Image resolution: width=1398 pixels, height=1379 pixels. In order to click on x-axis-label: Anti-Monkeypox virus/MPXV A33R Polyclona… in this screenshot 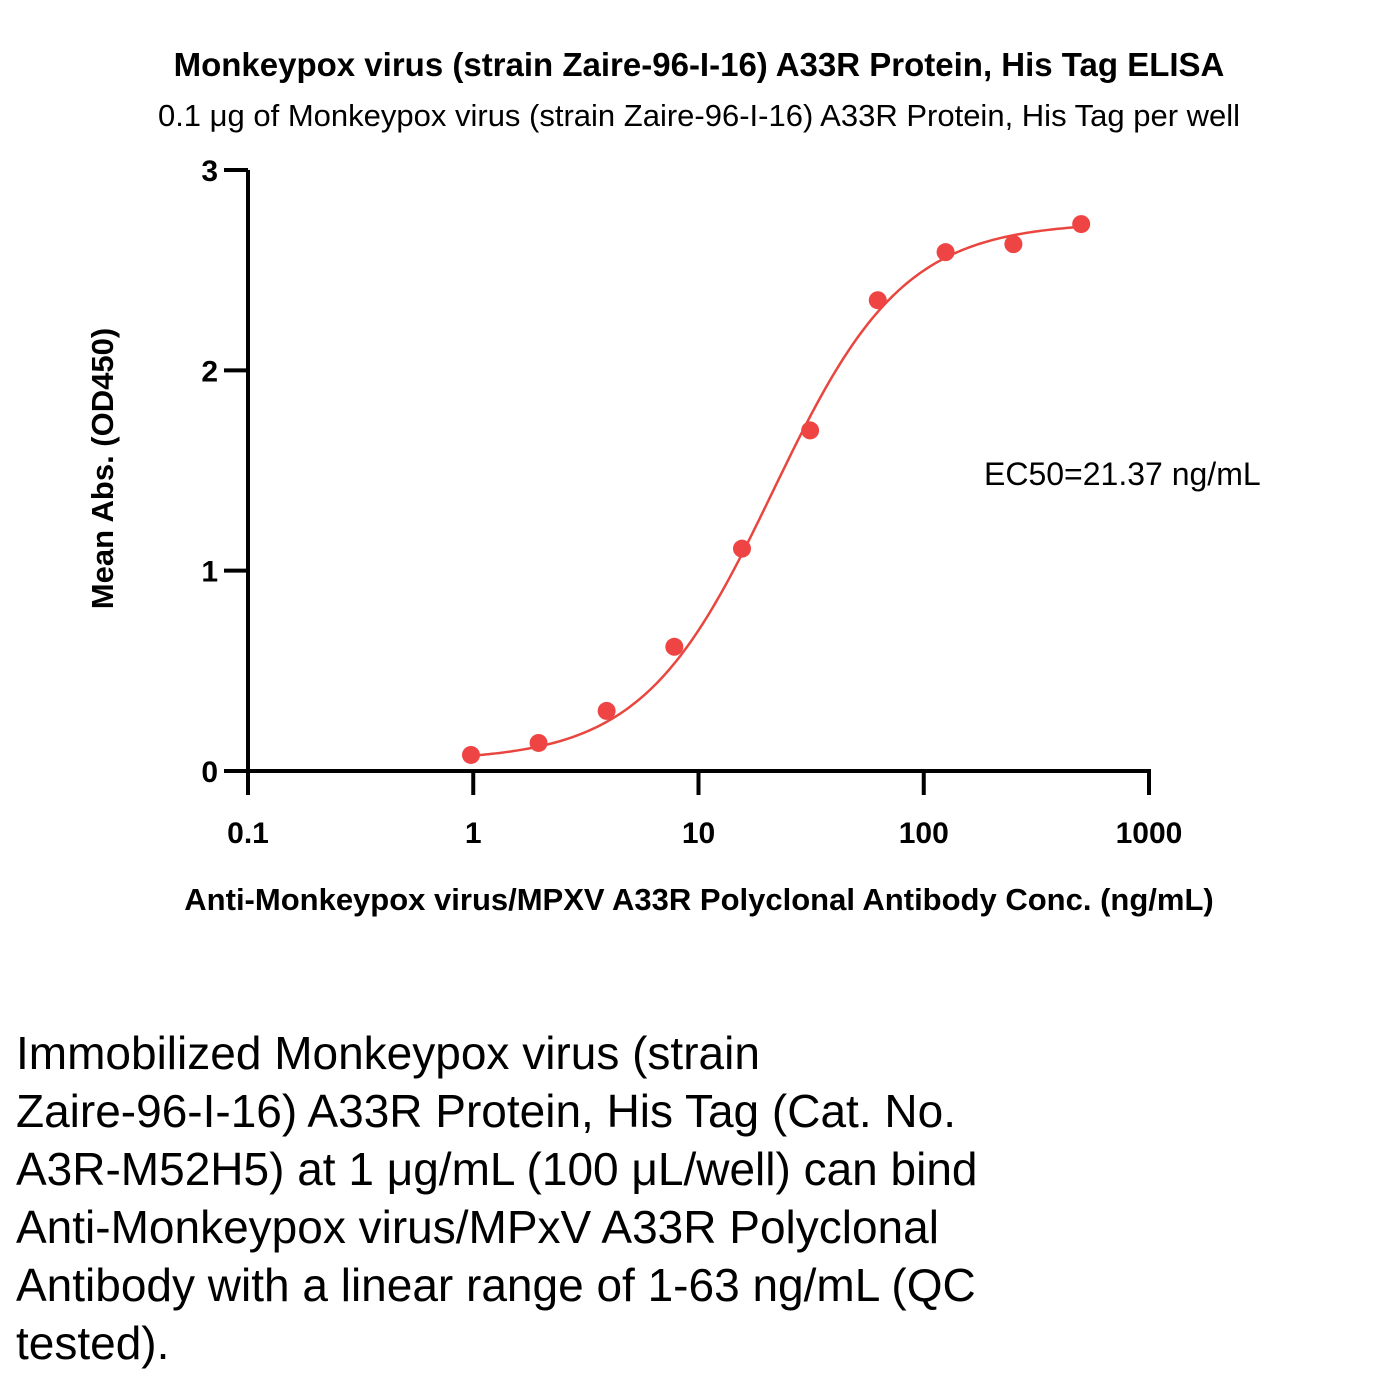, I will do `click(698, 899)`.